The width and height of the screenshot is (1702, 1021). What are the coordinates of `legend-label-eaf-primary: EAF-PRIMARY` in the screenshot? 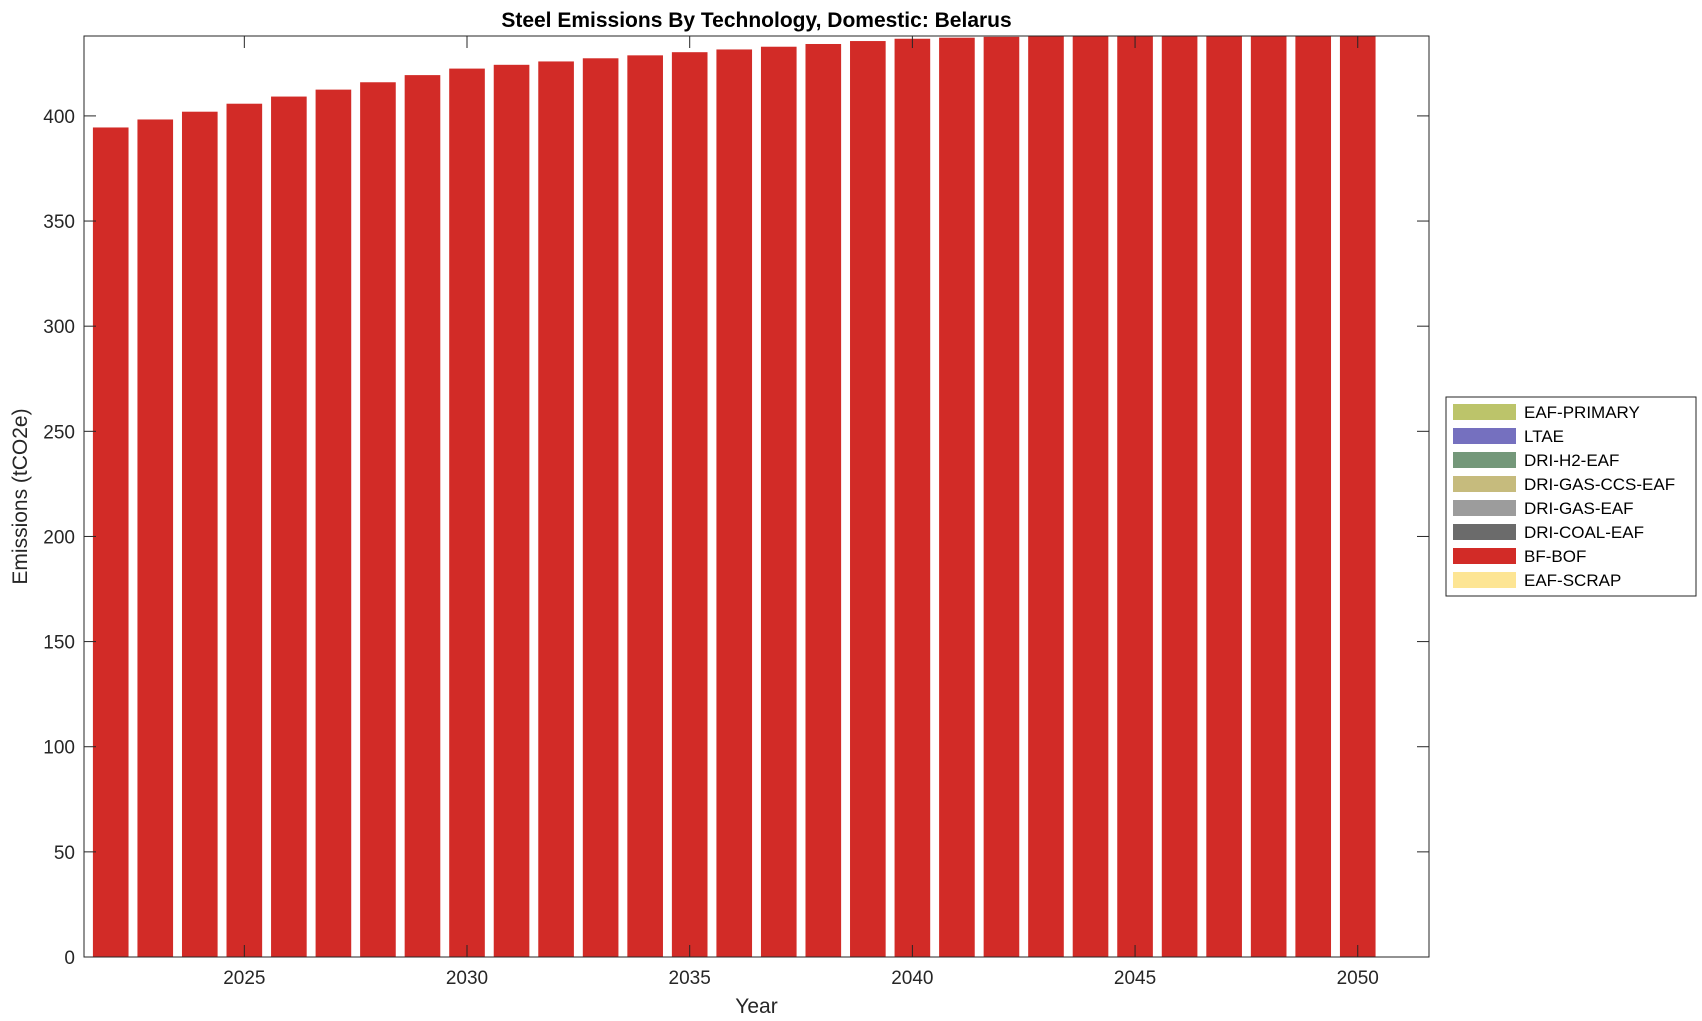 It's located at (1582, 412).